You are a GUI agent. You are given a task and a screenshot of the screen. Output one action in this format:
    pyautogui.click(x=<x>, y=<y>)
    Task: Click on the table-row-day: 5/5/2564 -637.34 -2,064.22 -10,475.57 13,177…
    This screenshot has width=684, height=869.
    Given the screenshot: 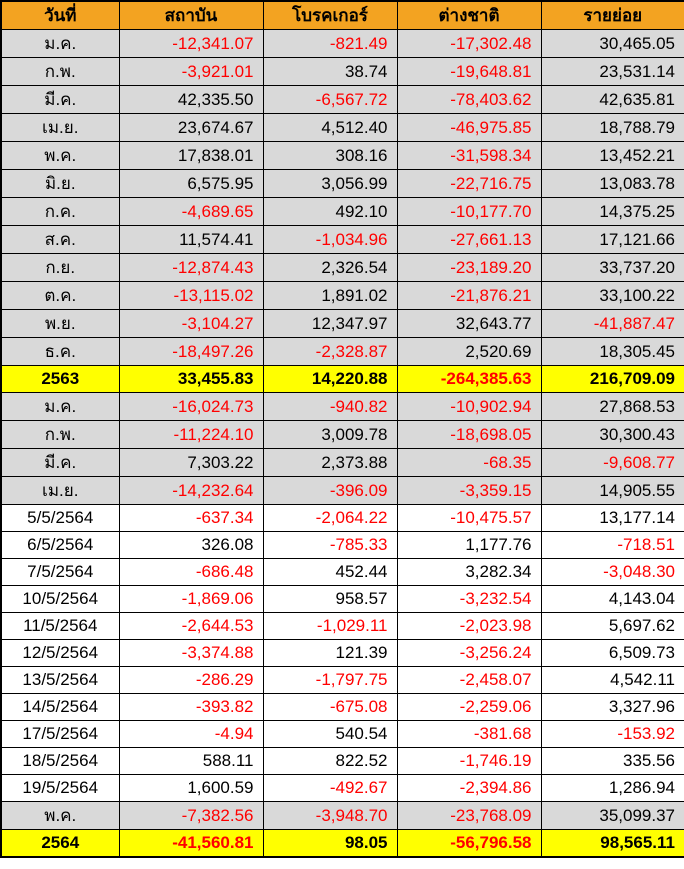 What is the action you would take?
    pyautogui.click(x=342, y=518)
    